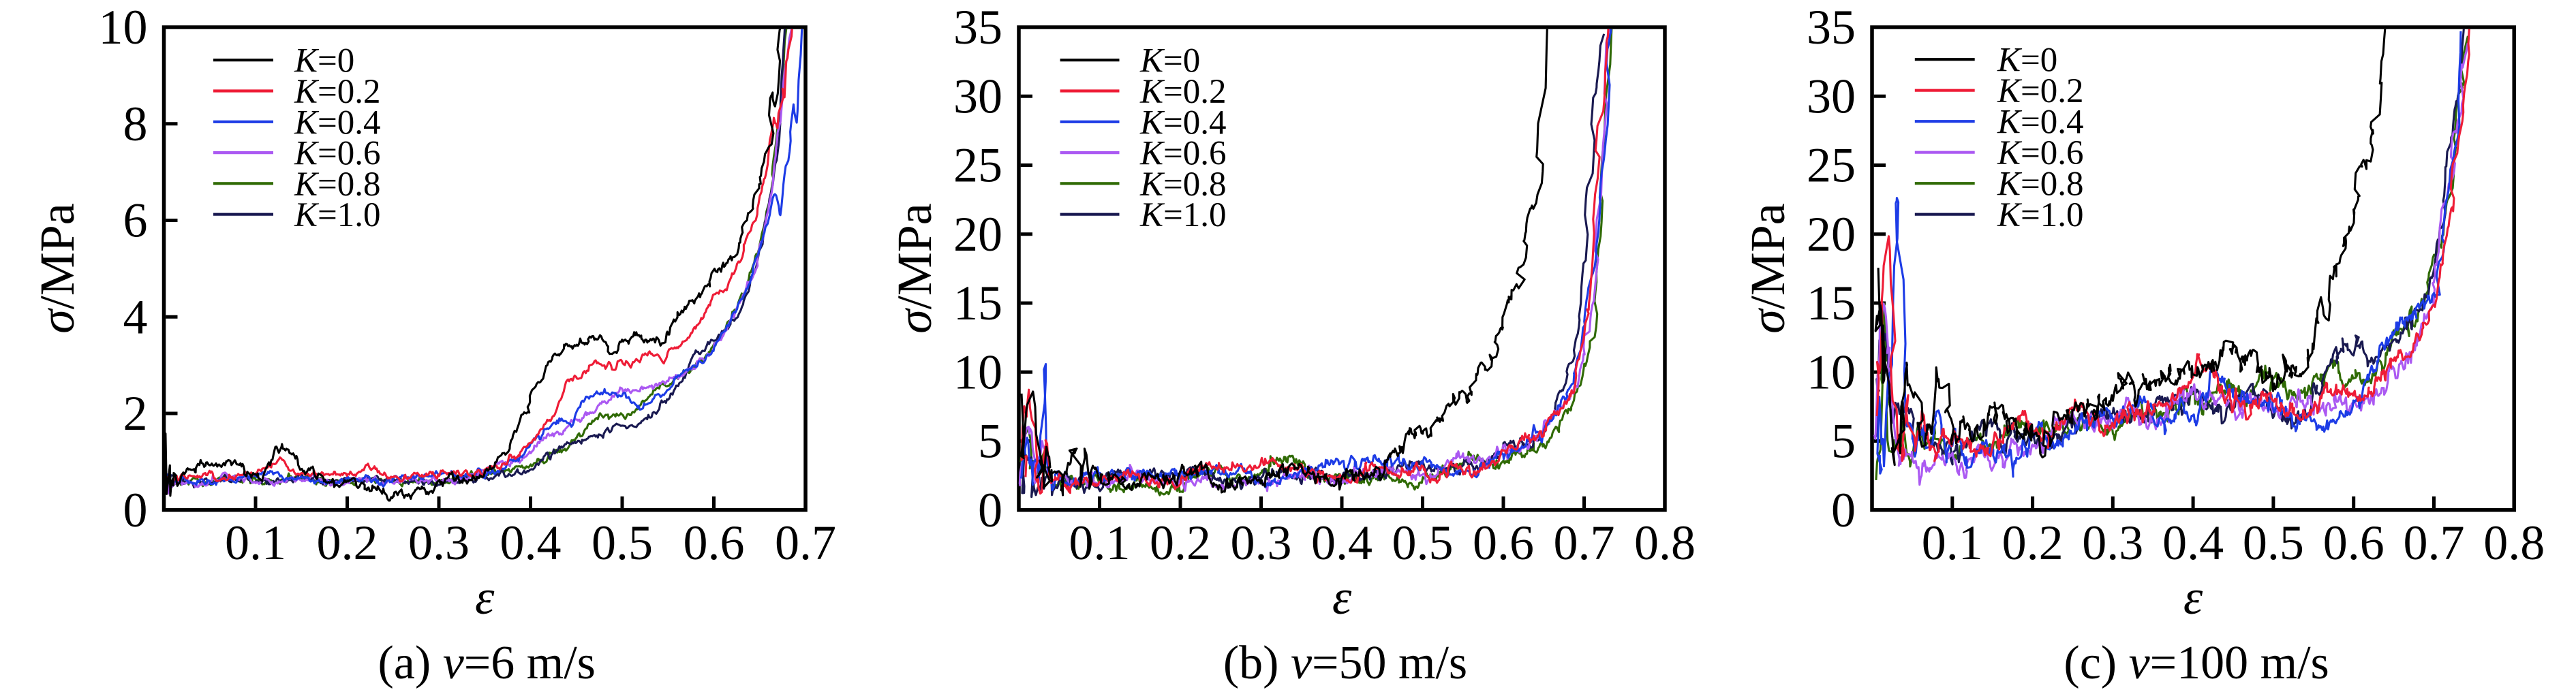 Image resolution: width=2576 pixels, height=692 pixels. What do you see at coordinates (1345, 663) in the screenshot?
I see `svg-text: (b) v=50 m/s` at bounding box center [1345, 663].